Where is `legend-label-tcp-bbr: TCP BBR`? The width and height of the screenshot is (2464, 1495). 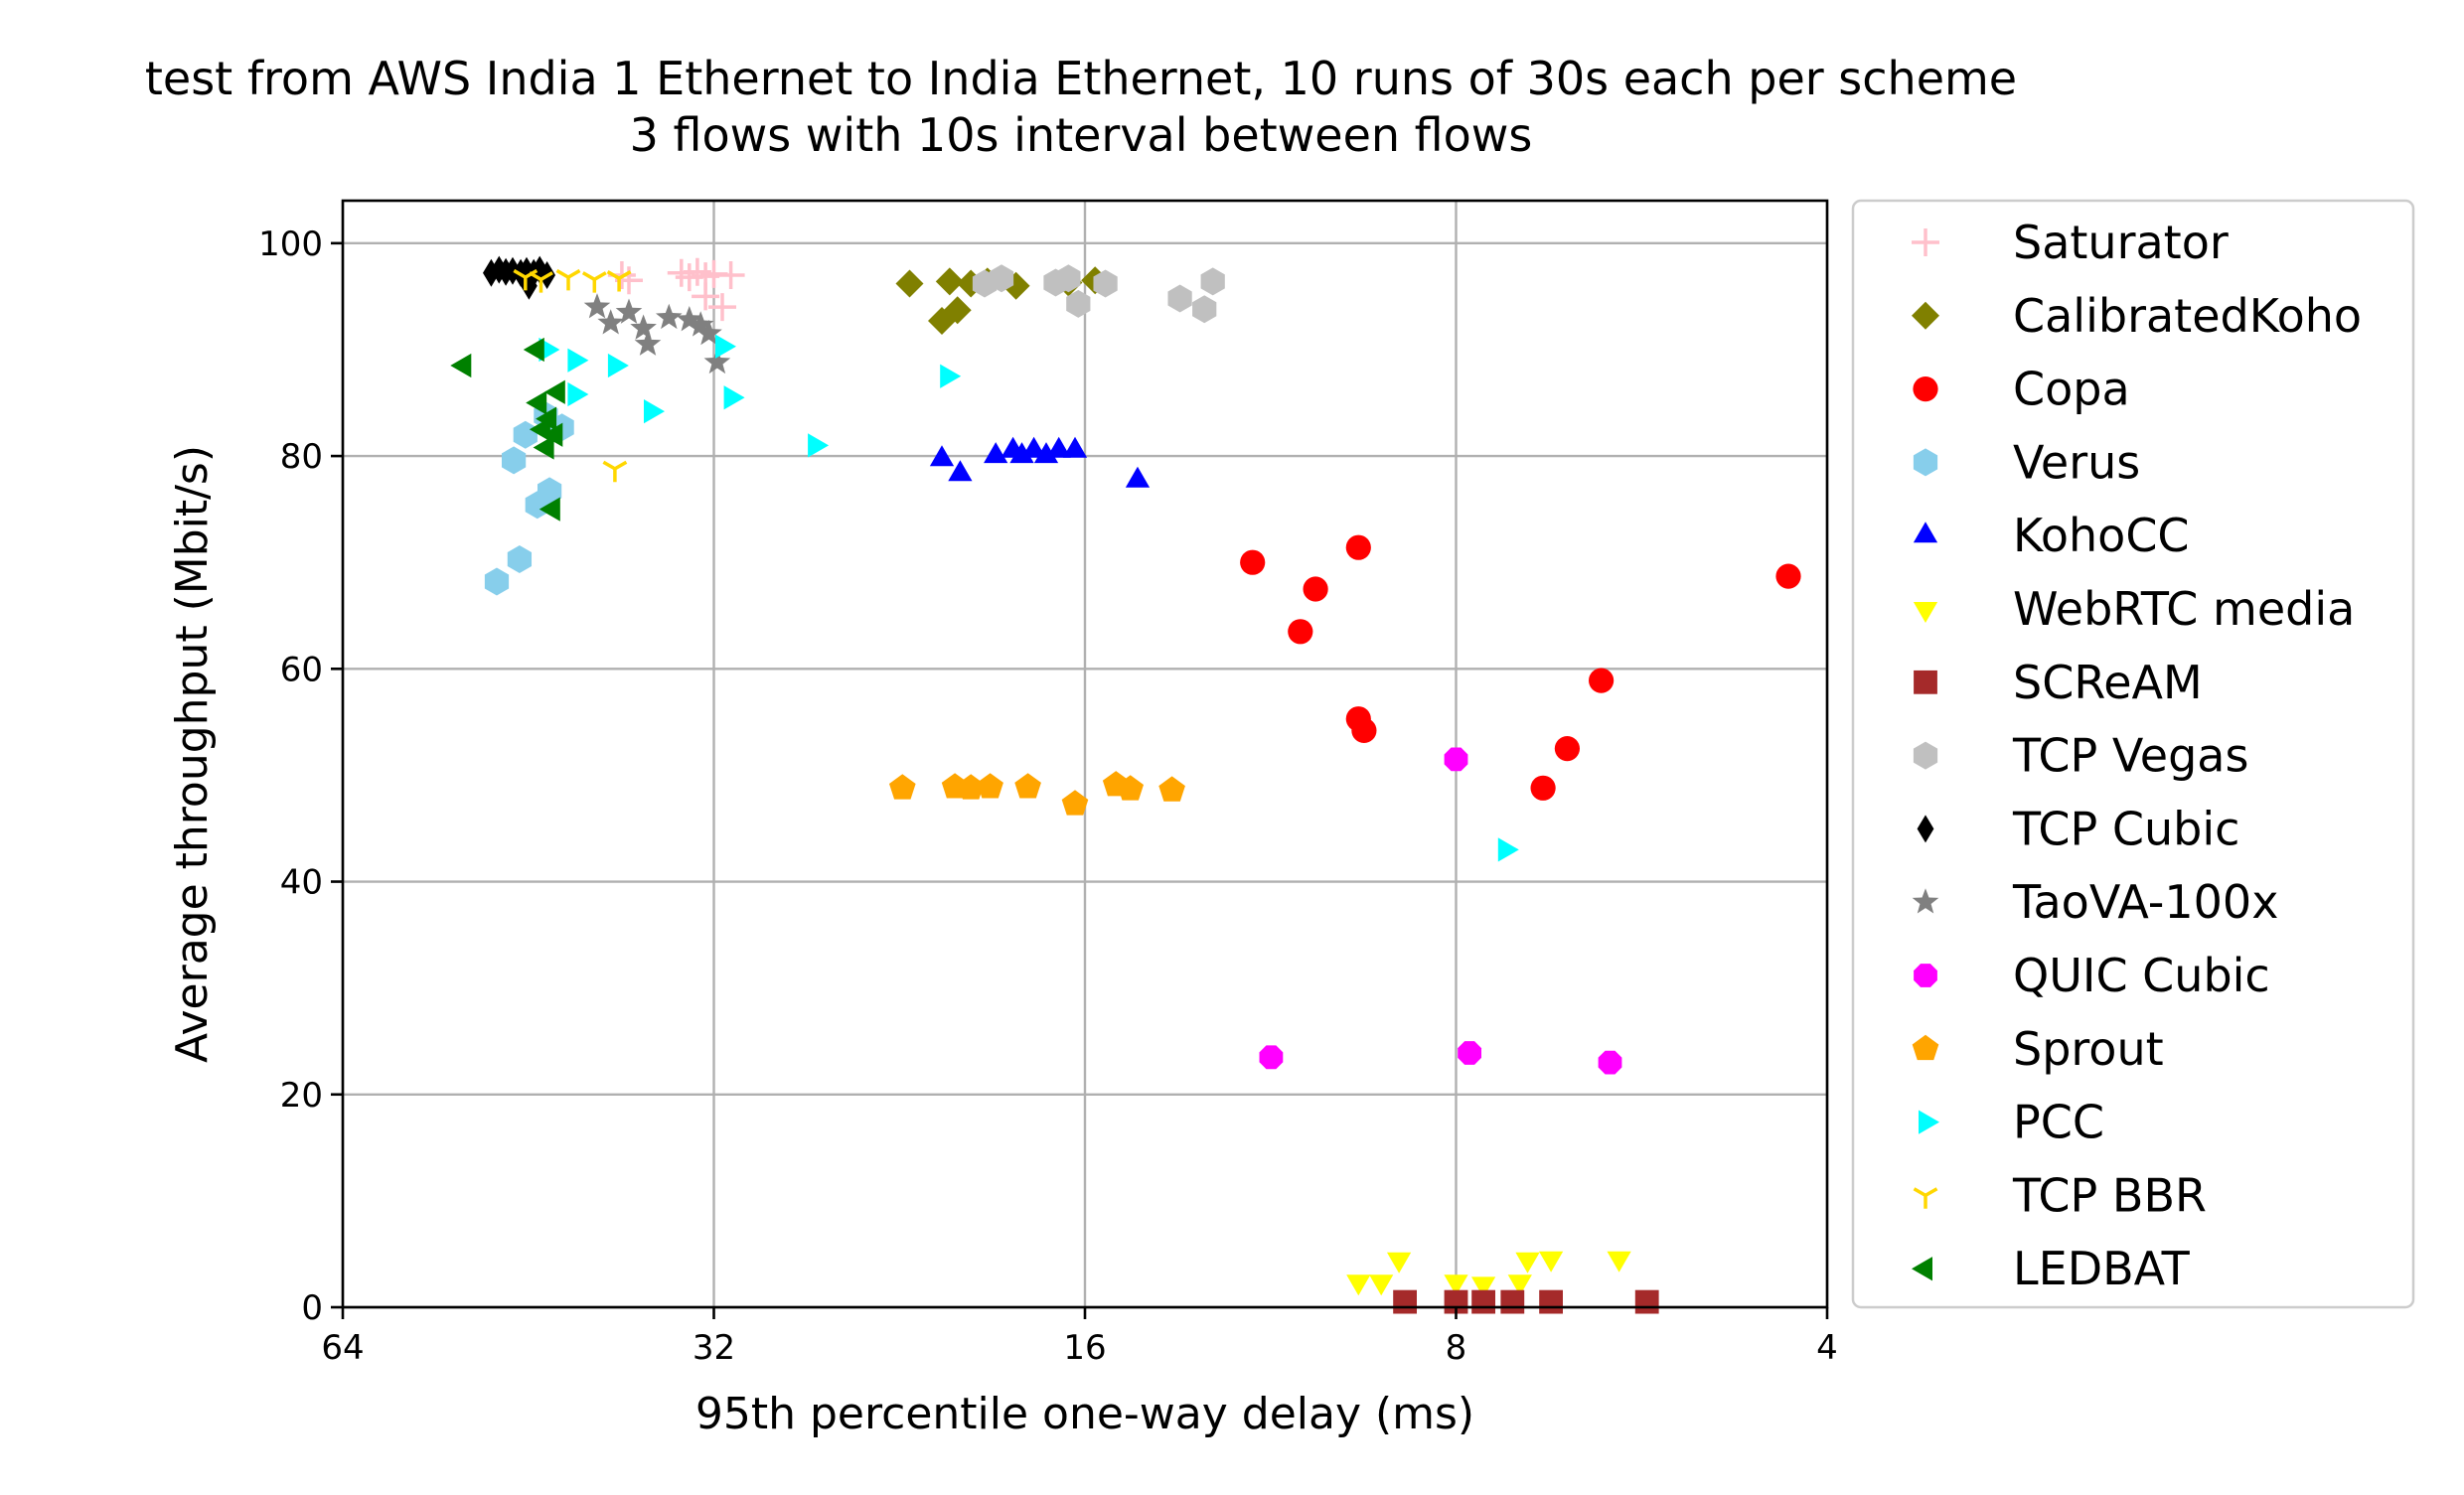 legend-label-tcp-bbr: TCP BBR is located at coordinates (2109, 1195).